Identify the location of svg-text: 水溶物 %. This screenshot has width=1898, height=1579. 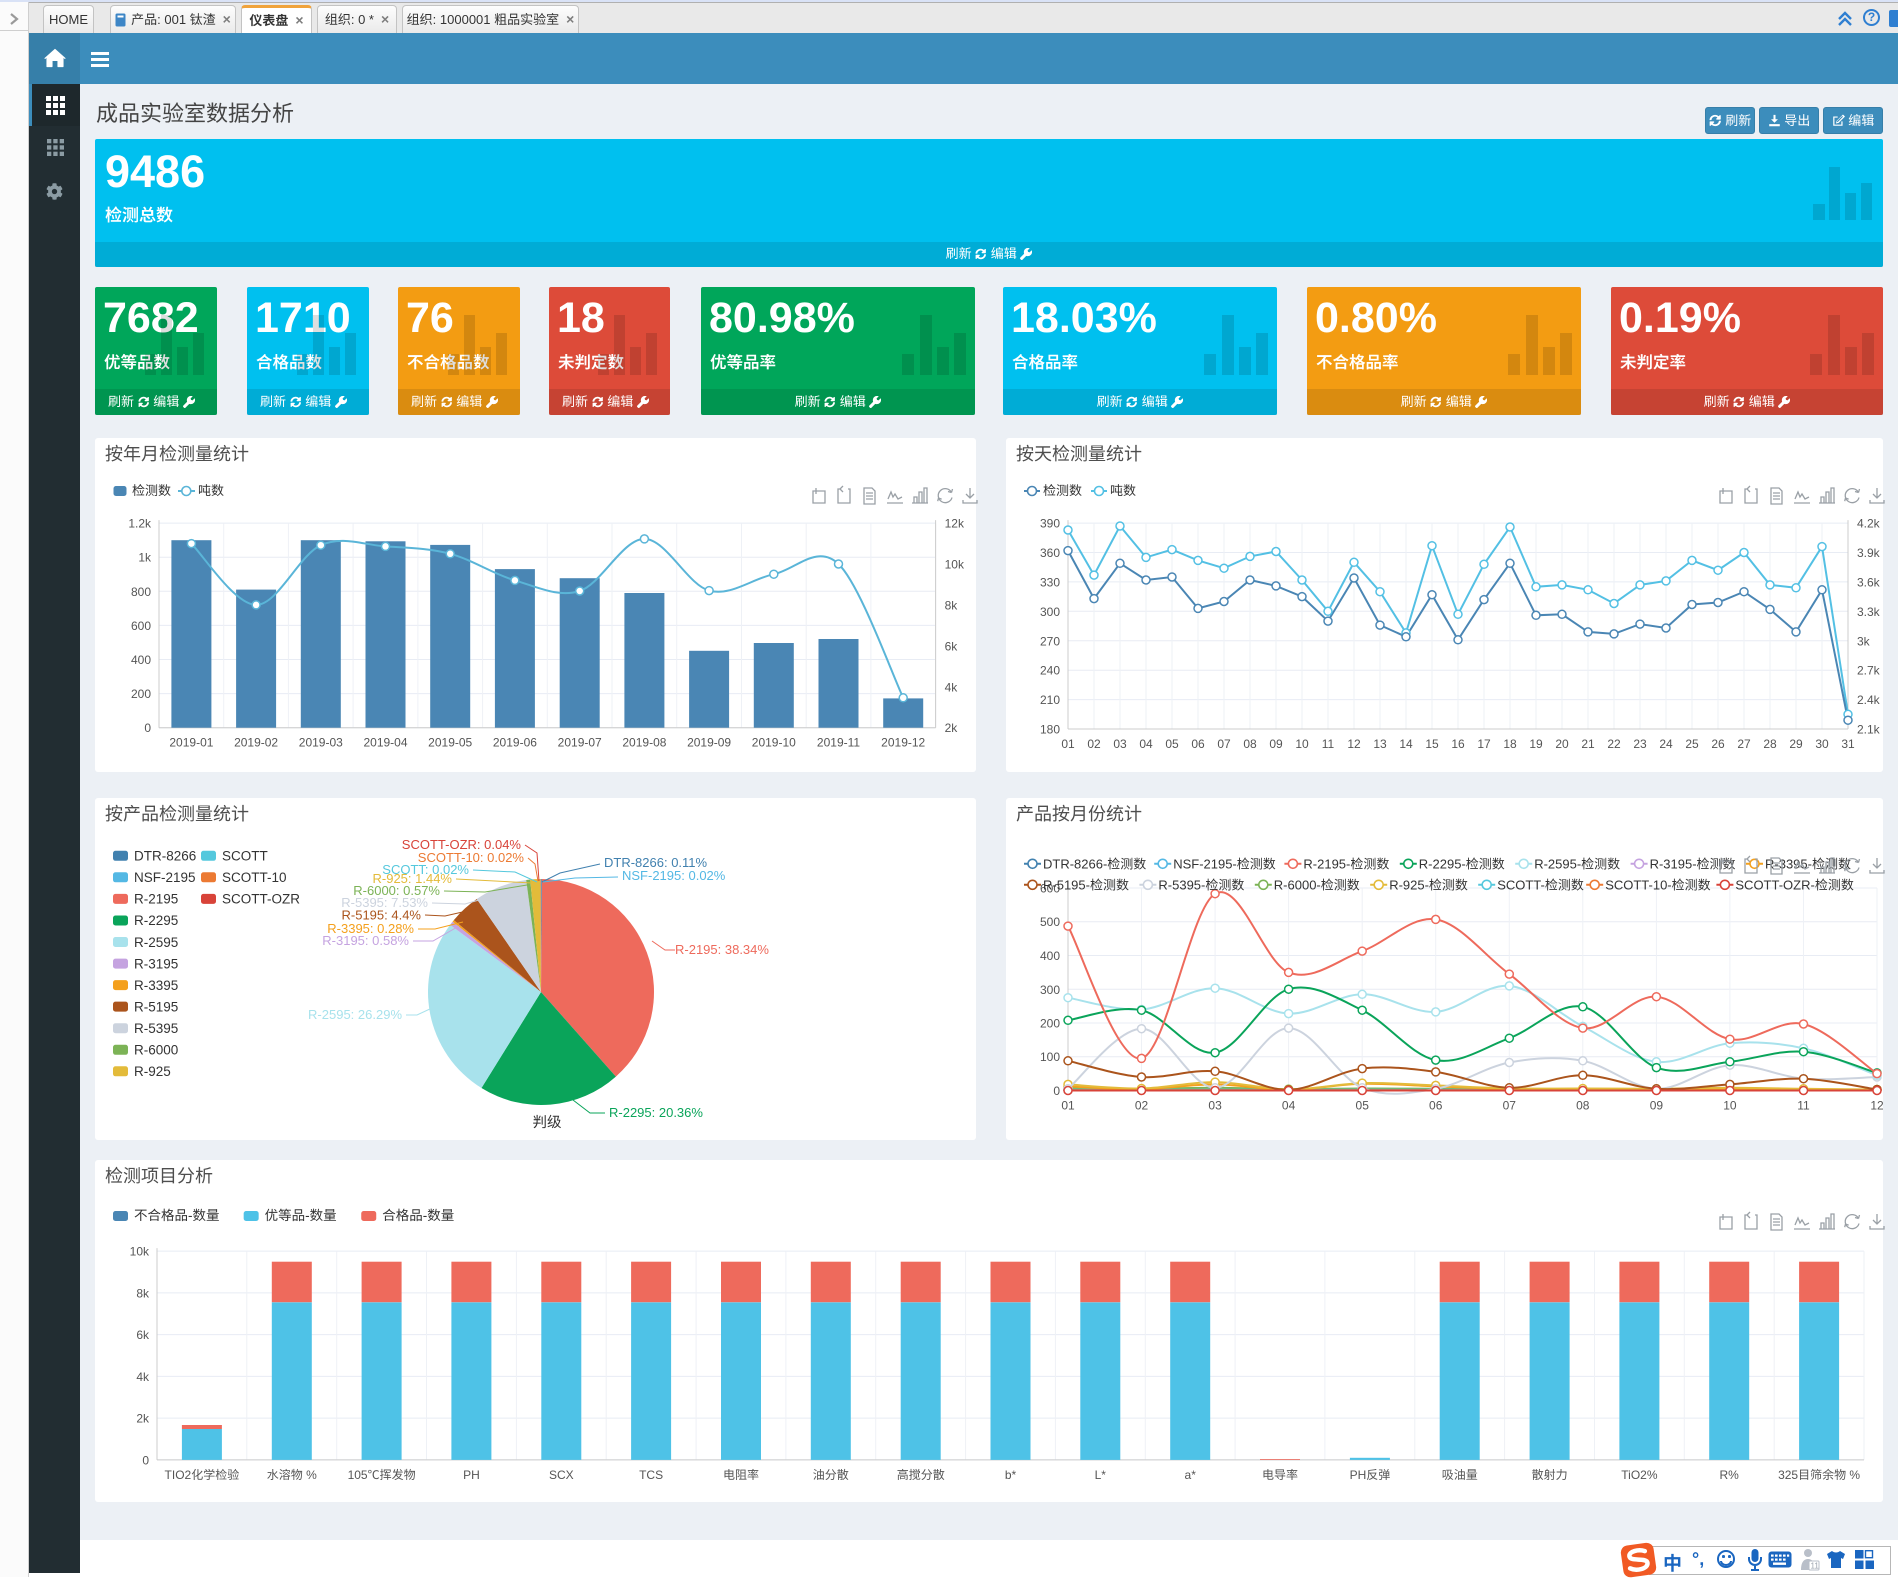
(292, 1475).